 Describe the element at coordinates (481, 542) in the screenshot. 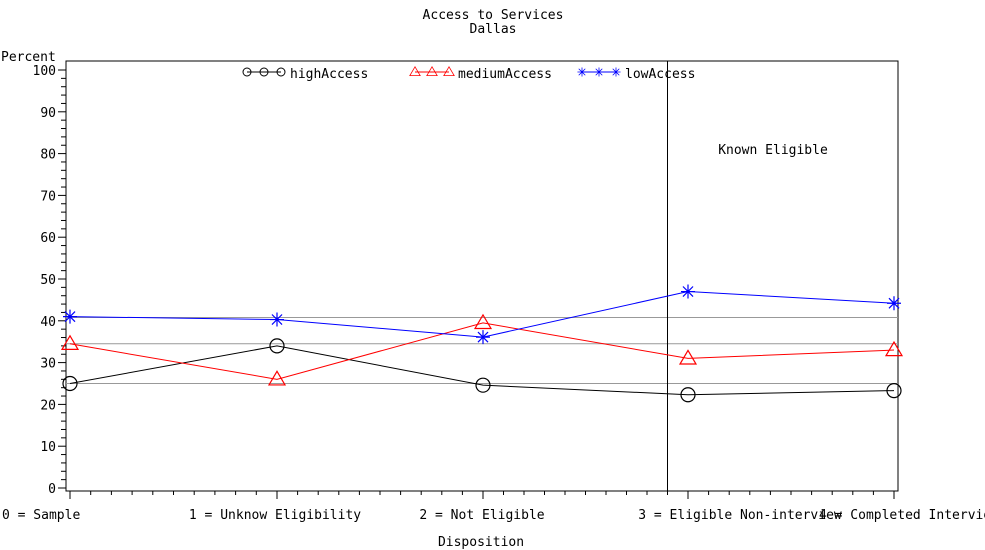

I see `x-axis-label: Disposition` at that location.